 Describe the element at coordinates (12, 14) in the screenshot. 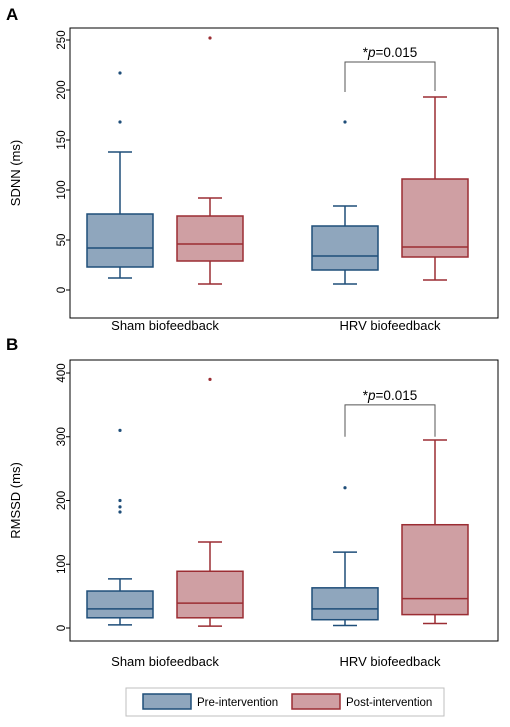

I see `panel-letter: A` at that location.